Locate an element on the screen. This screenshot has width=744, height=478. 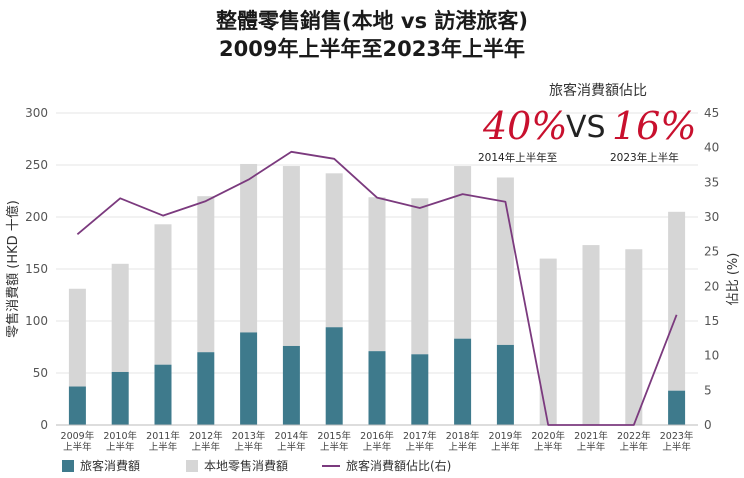
x-tick-label-year: 2020年 is located at coordinates (548, 436).